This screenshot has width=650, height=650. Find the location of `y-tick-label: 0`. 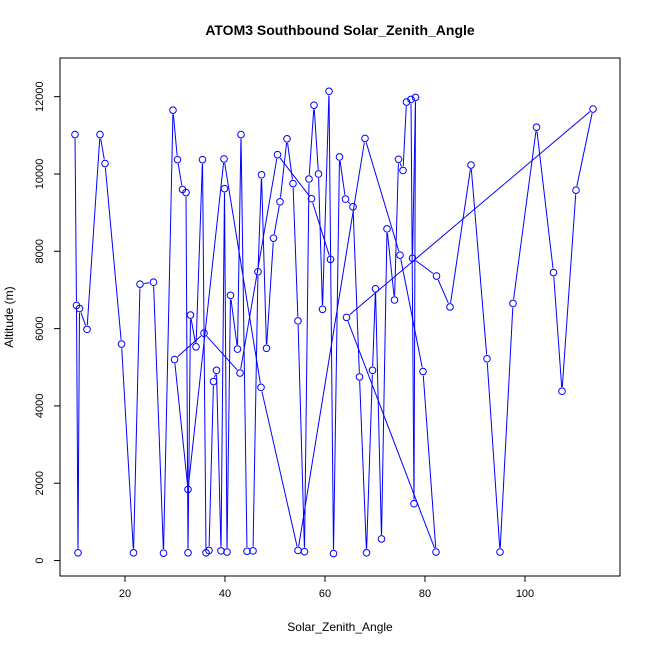

y-tick-label: 0 is located at coordinates (40, 560).